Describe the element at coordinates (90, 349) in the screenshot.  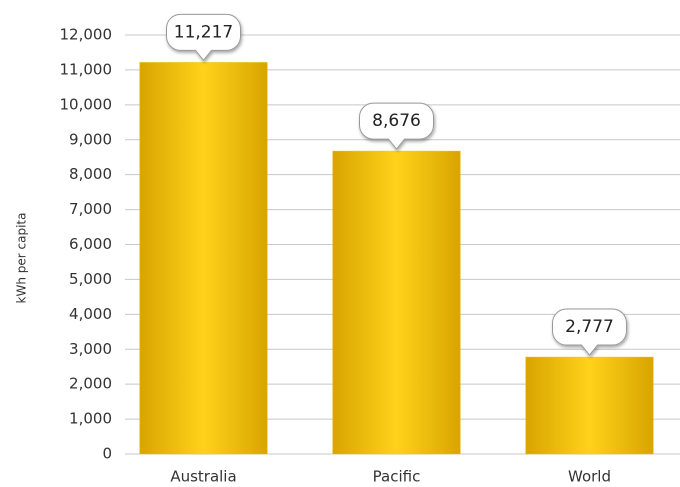
I see `y-tick-label: 3,000` at that location.